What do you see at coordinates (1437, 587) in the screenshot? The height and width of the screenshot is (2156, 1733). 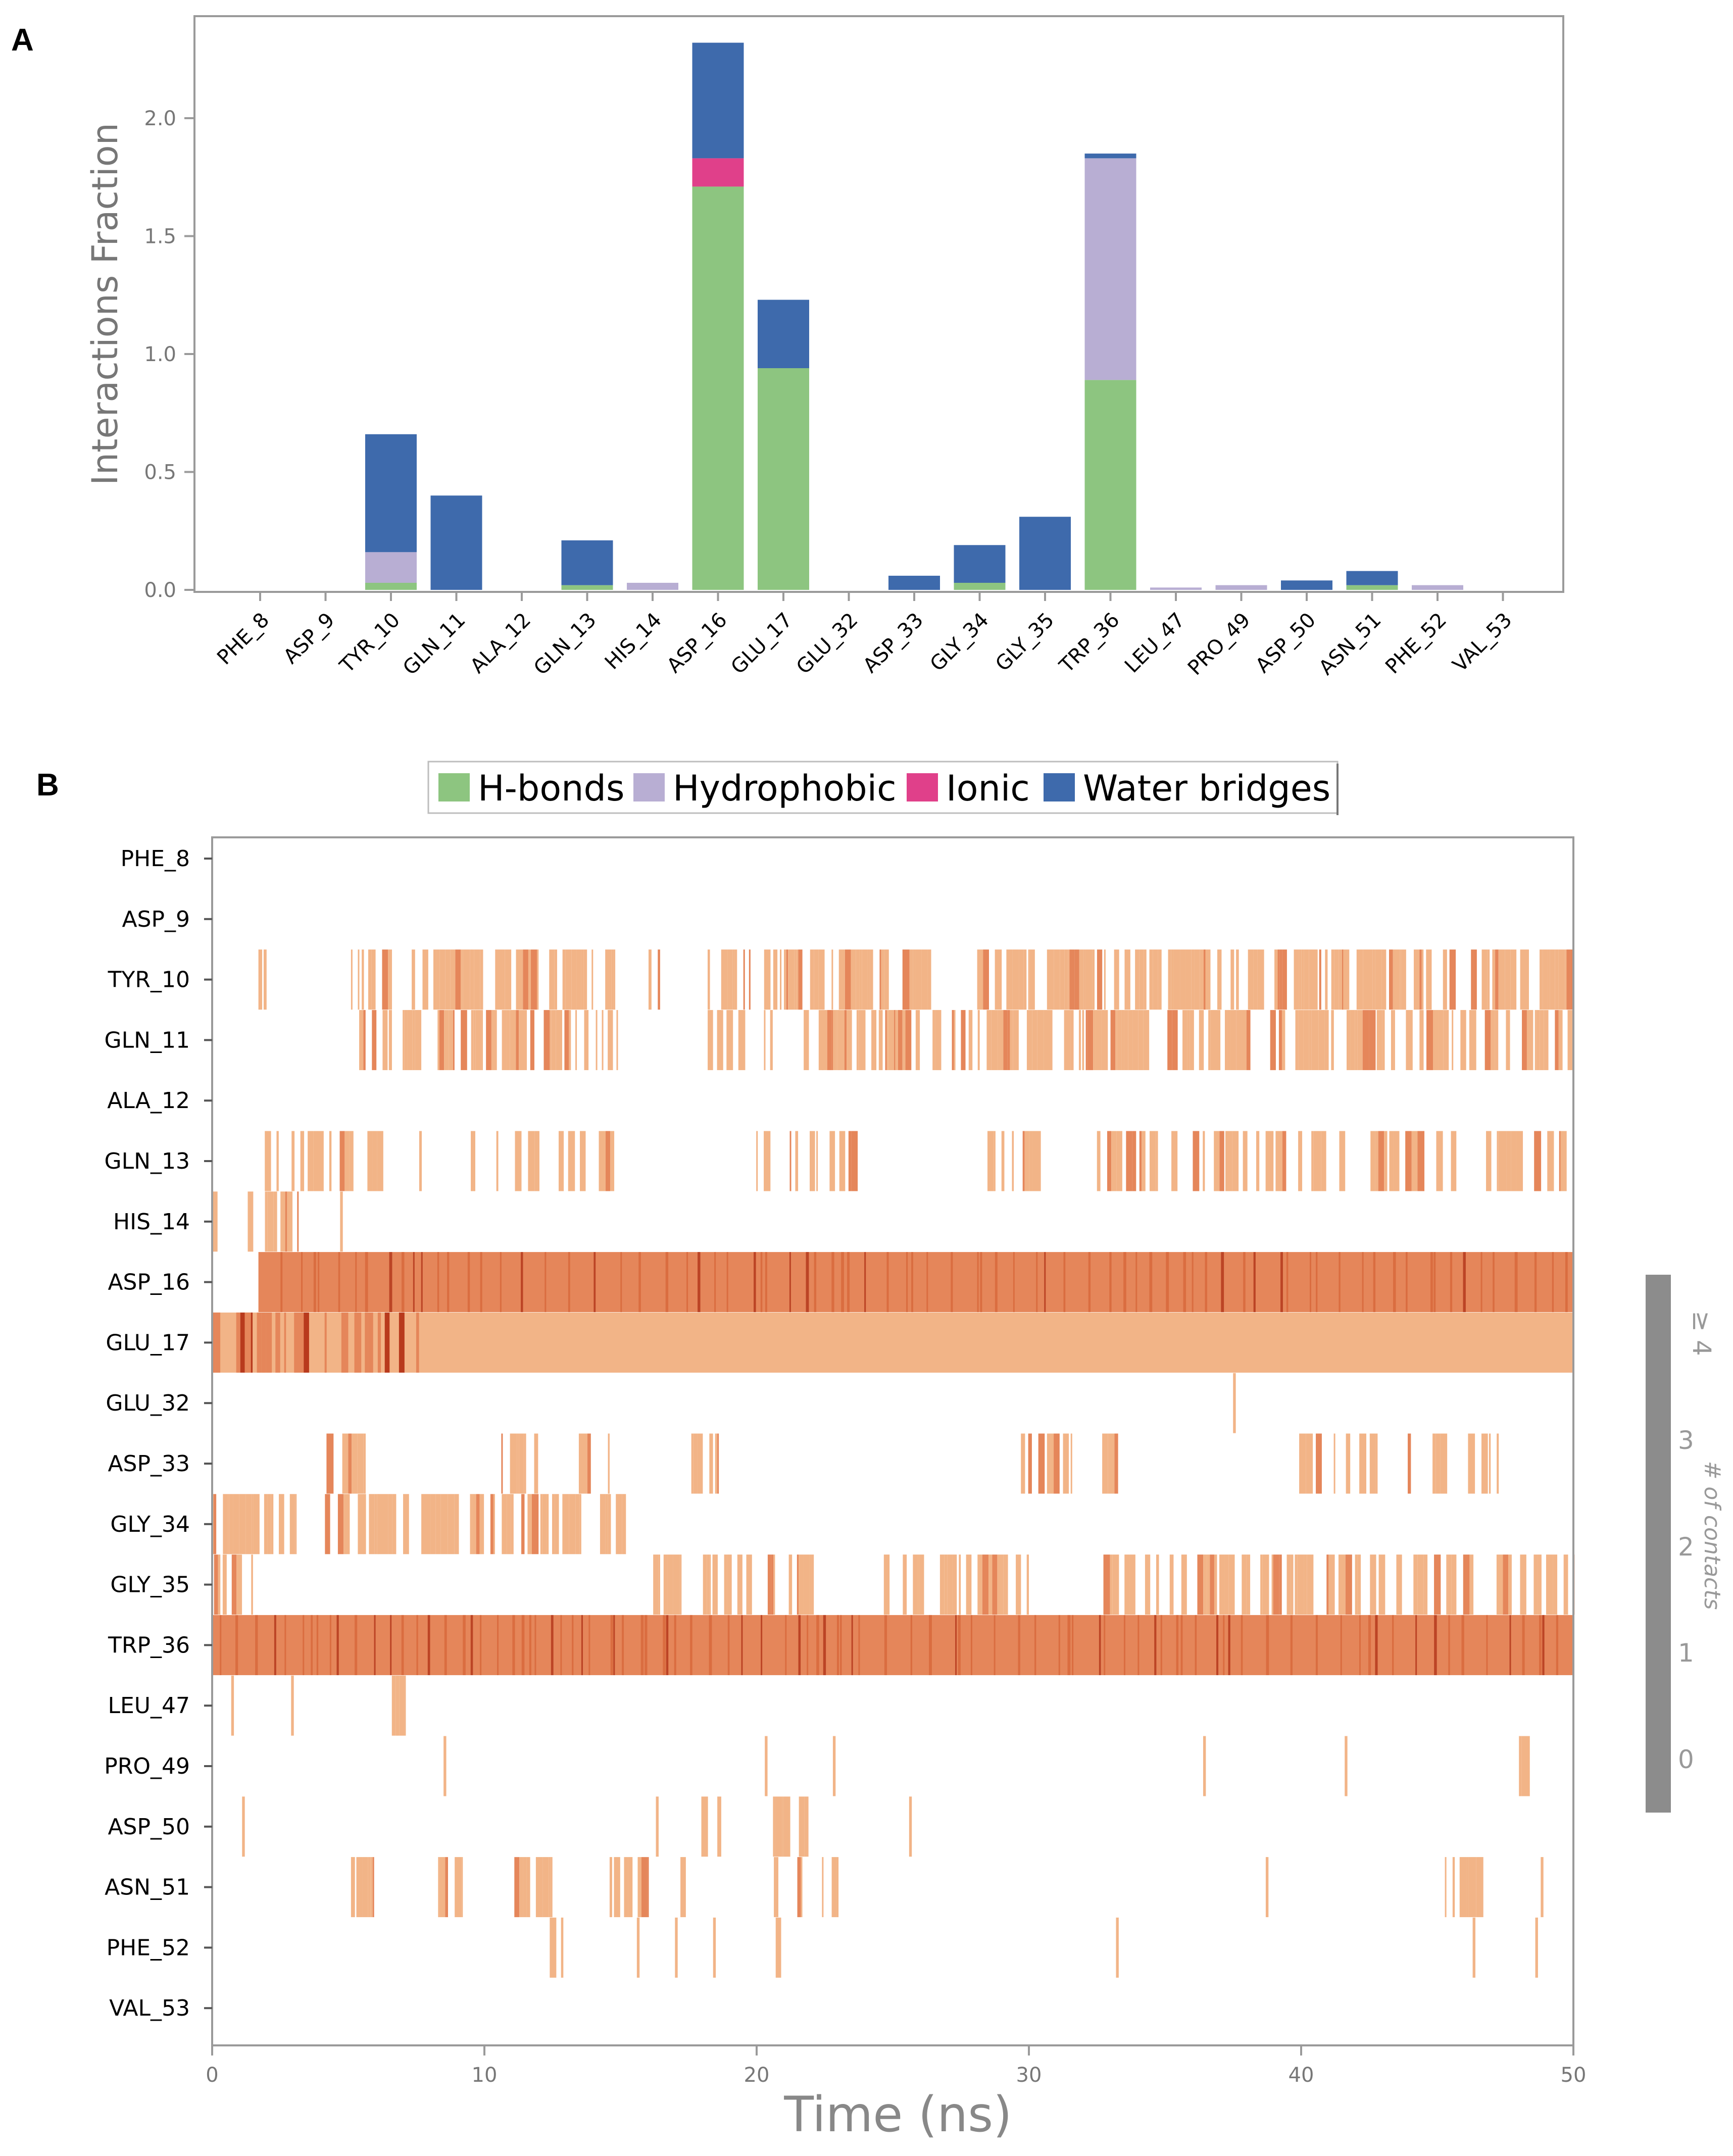 I see `bar-phe-52-hydrophobic` at bounding box center [1437, 587].